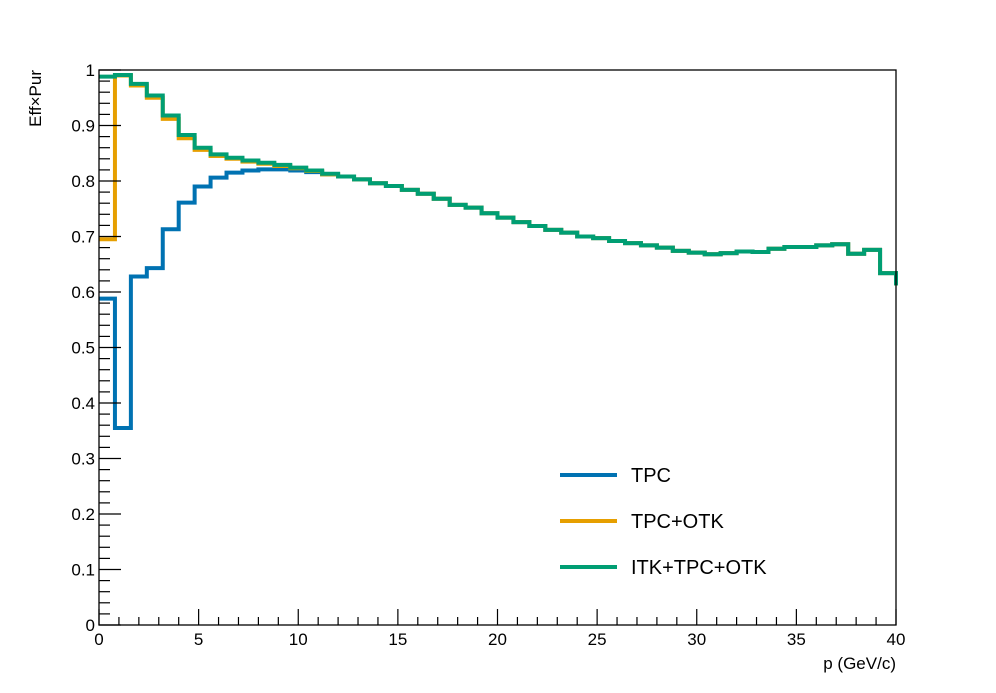 This screenshot has height=693, width=996. What do you see at coordinates (83, 403) in the screenshot?
I see `y-tick-label: 0.4` at bounding box center [83, 403].